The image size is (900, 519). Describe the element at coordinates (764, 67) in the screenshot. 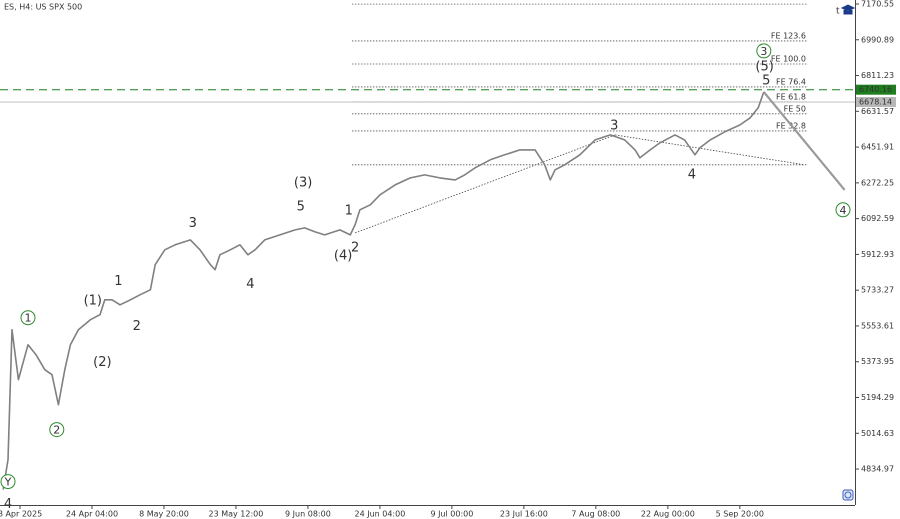

I see `wave-label: (5)` at that location.